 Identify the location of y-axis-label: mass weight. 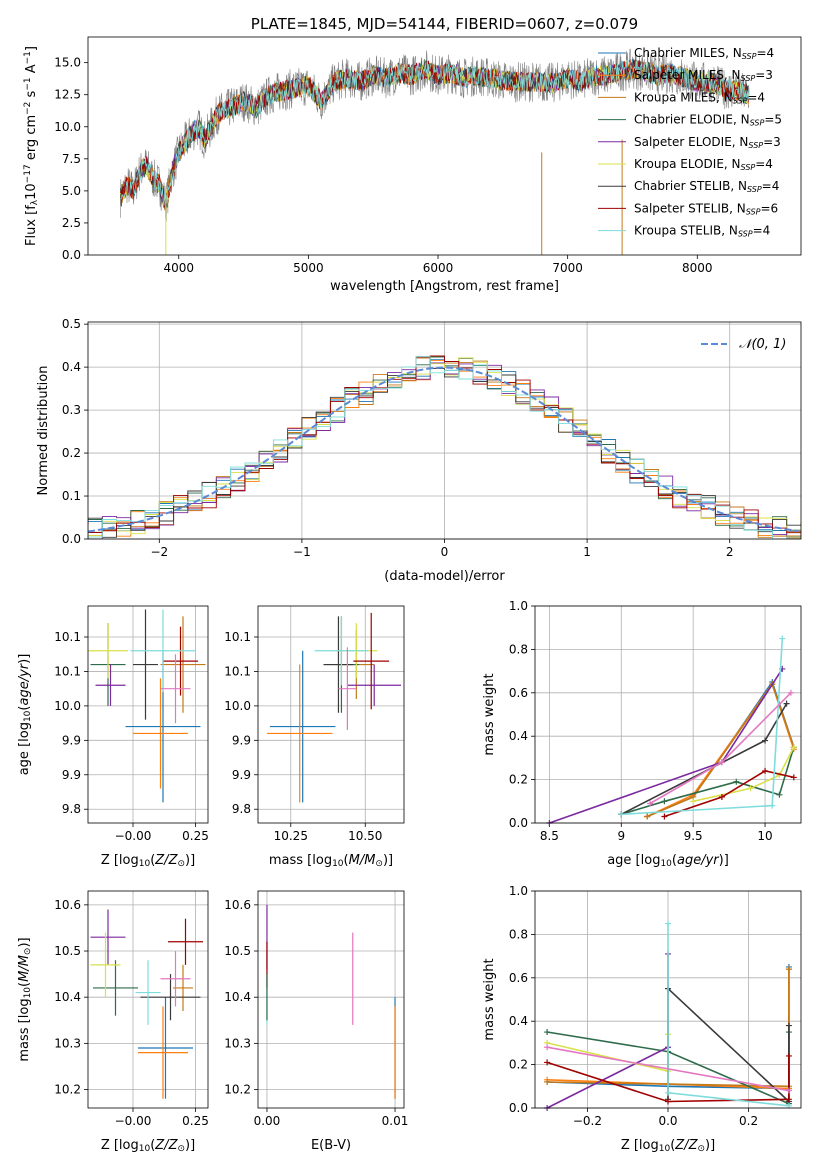
(489, 714).